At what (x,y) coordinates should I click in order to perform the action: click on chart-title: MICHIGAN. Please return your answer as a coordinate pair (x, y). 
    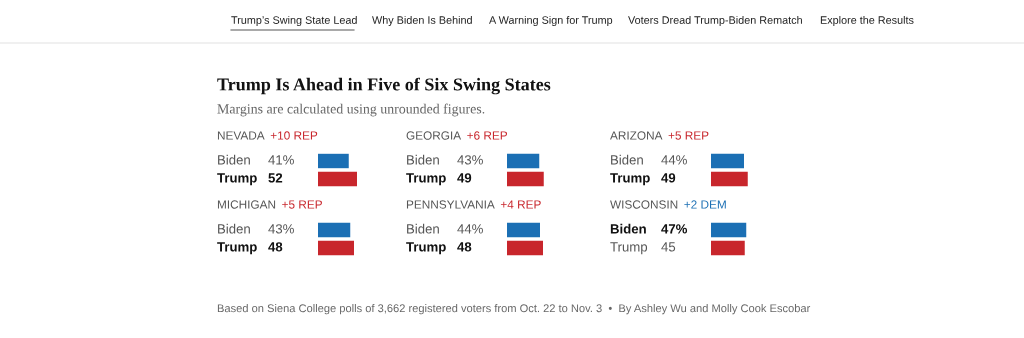
    Looking at the image, I should click on (246, 204).